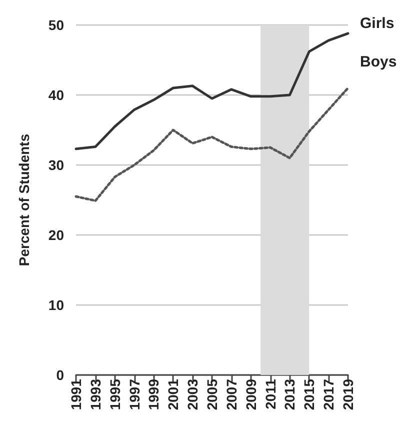 This screenshot has width=411, height=447. I want to click on x-tick-label: 2011, so click(270, 394).